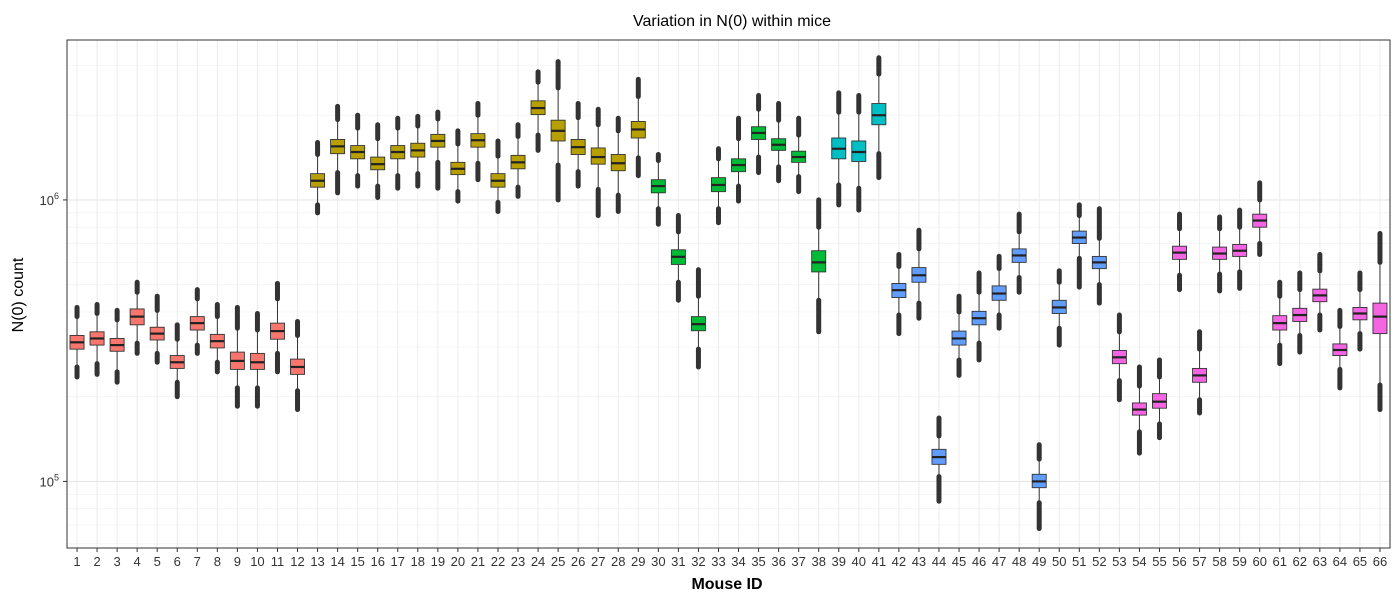  Describe the element at coordinates (197, 561) in the screenshot. I see `x-tick-label: 7` at that location.